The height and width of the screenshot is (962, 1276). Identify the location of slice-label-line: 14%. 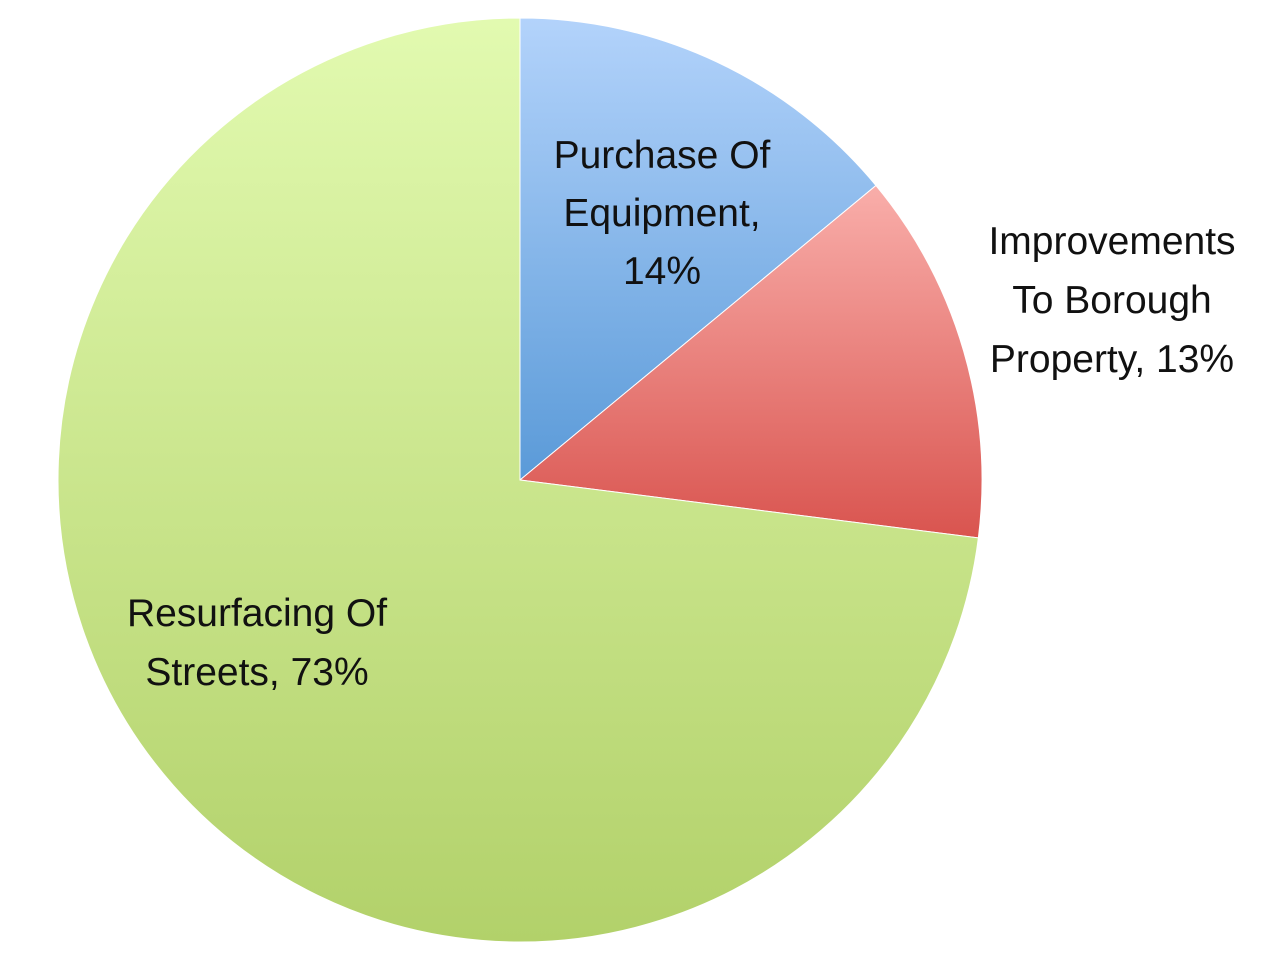
(662, 271).